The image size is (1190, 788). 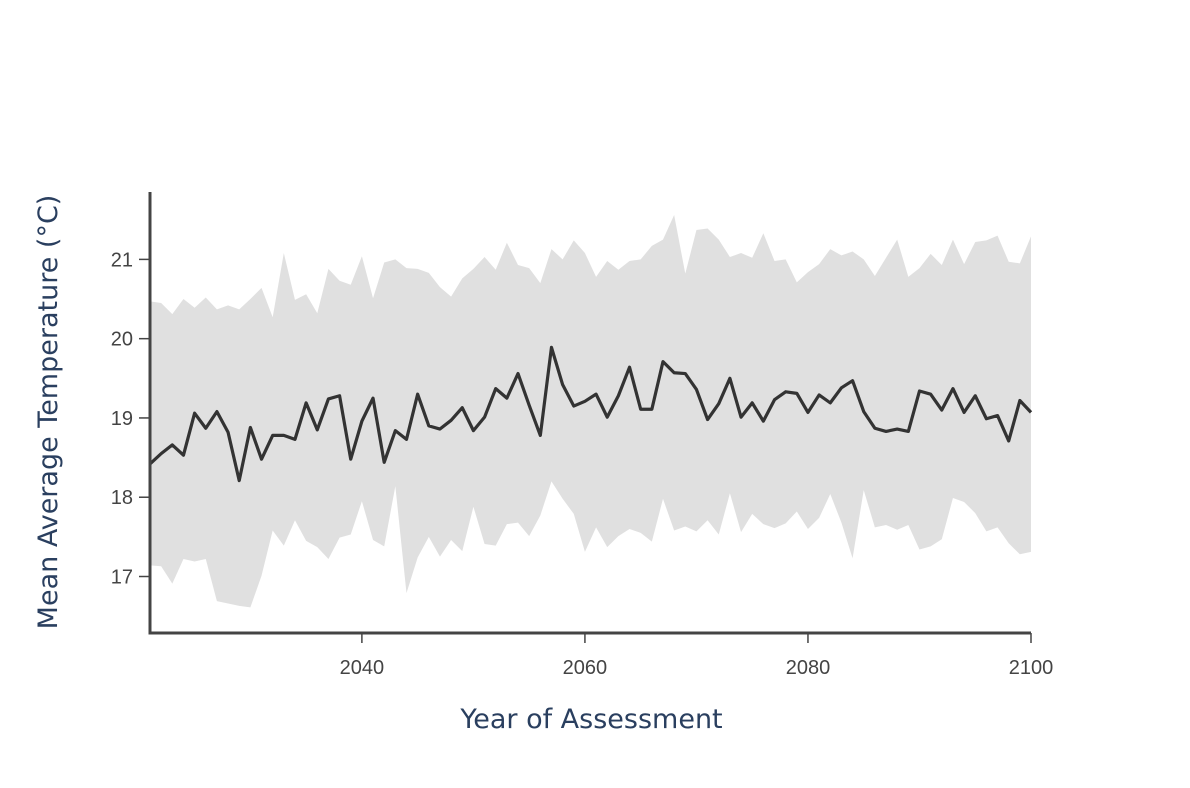 What do you see at coordinates (122, 498) in the screenshot?
I see `y-tick-label: 18` at bounding box center [122, 498].